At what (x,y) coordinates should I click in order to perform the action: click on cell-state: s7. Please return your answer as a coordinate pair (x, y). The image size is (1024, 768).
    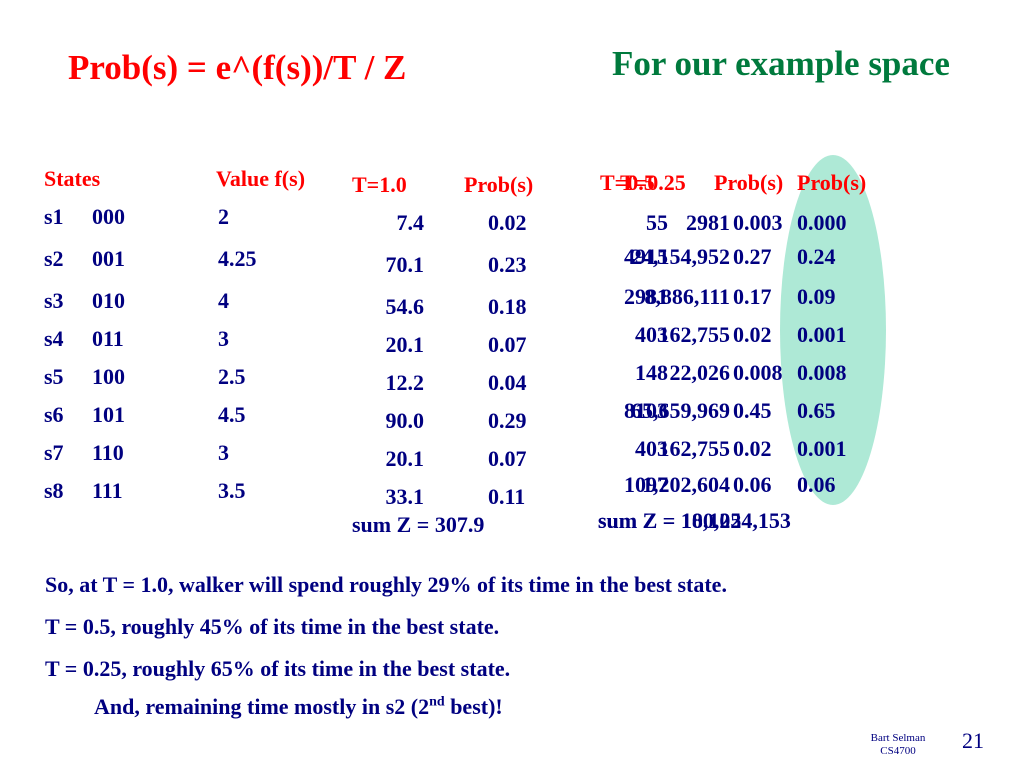
    Looking at the image, I should click on (54, 452).